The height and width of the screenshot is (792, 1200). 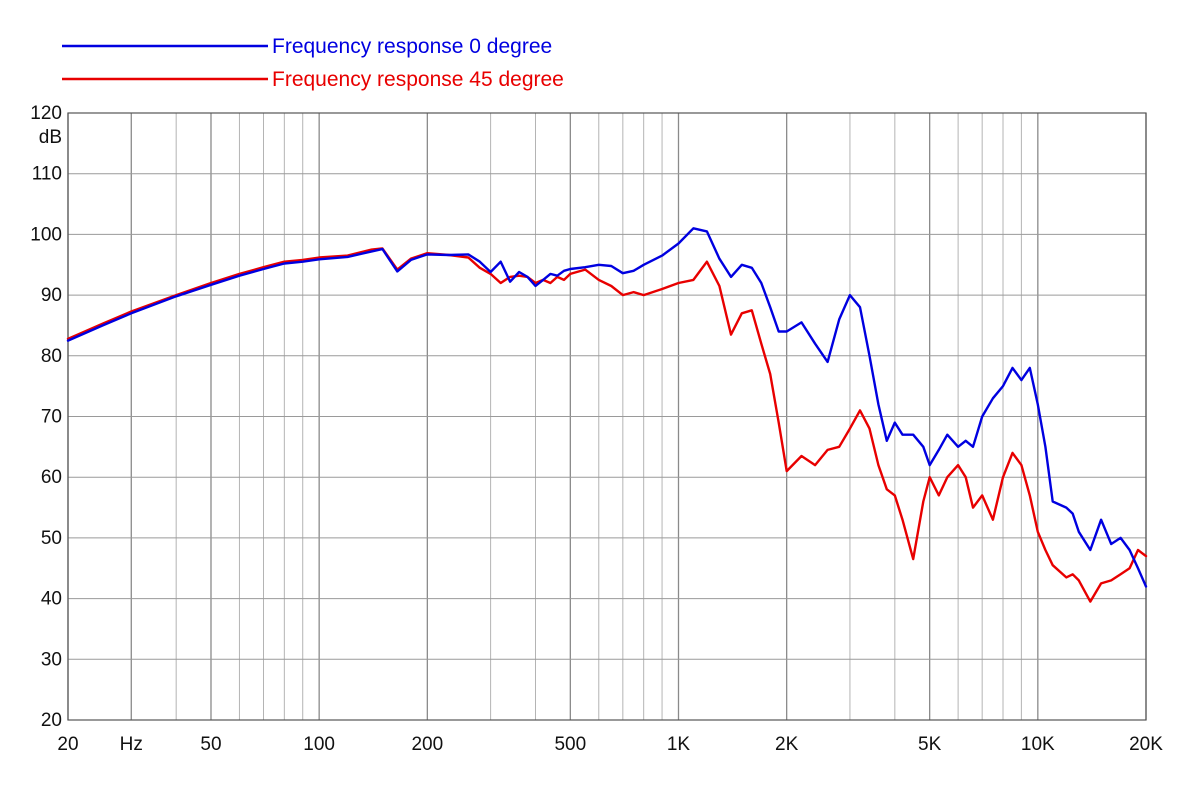 I want to click on x-tick-label: 2K, so click(x=787, y=744).